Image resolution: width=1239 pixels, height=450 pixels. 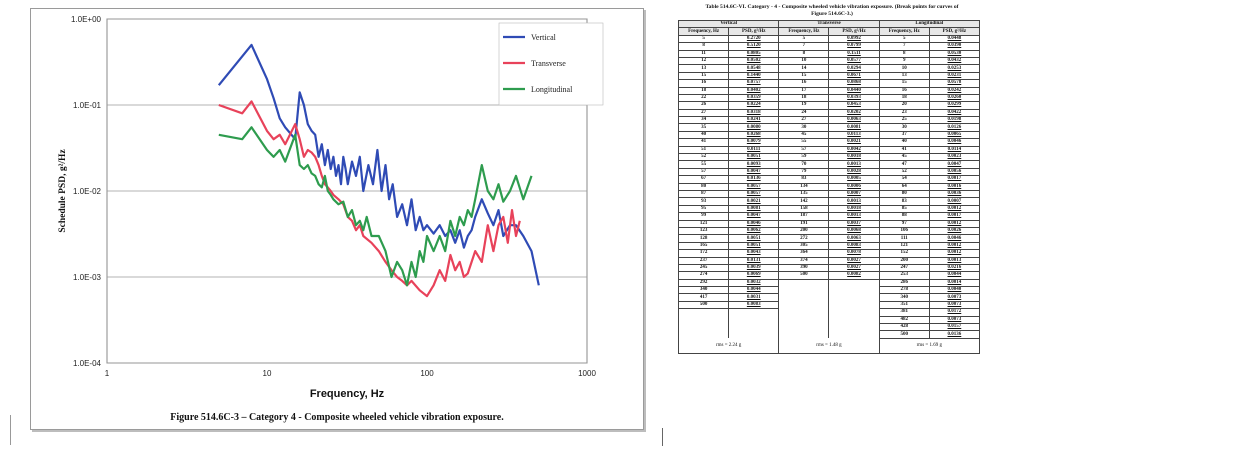 What do you see at coordinates (954, 68) in the screenshot?
I see `psd-cell: 0.0253` at bounding box center [954, 68].